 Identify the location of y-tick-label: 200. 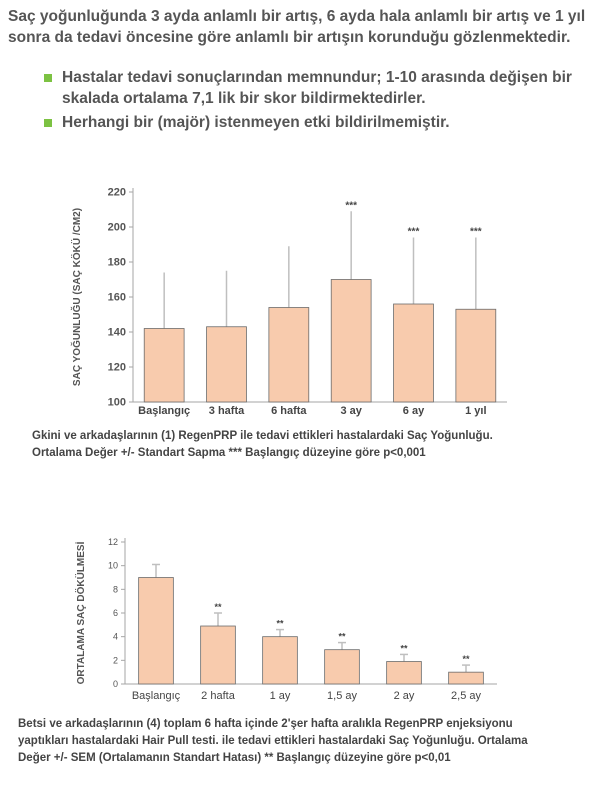
(117, 228).